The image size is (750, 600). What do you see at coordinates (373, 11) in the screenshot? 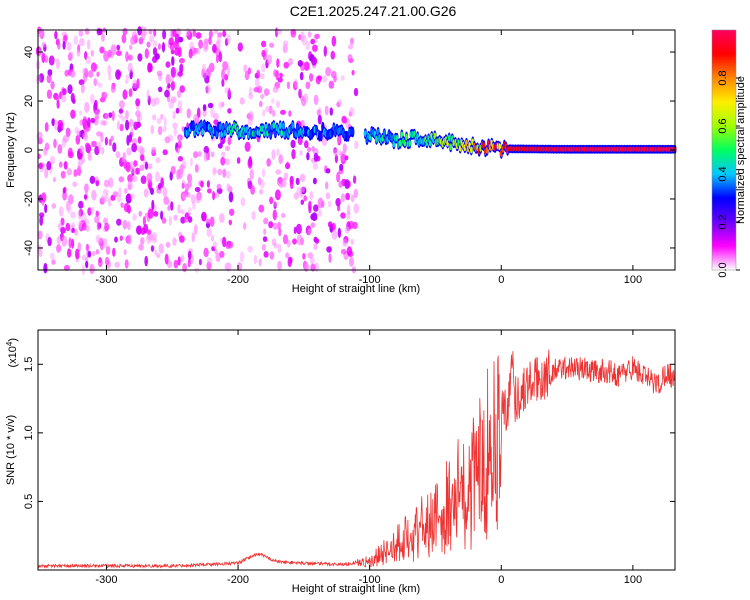
I see `chart-title: C2E1.2025.247.21.00.G26` at bounding box center [373, 11].